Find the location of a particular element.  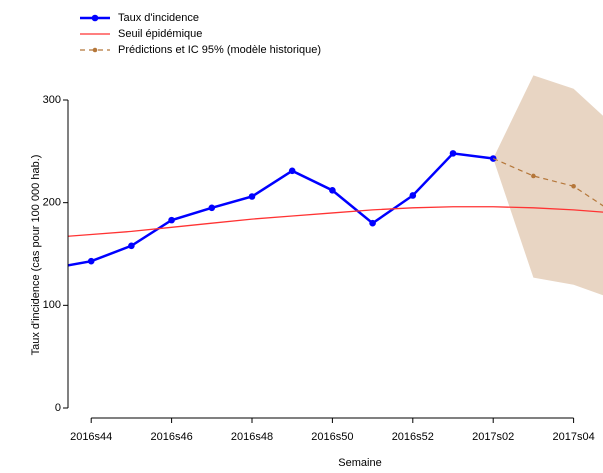

y-tick-label: 0 is located at coordinates (58, 408).